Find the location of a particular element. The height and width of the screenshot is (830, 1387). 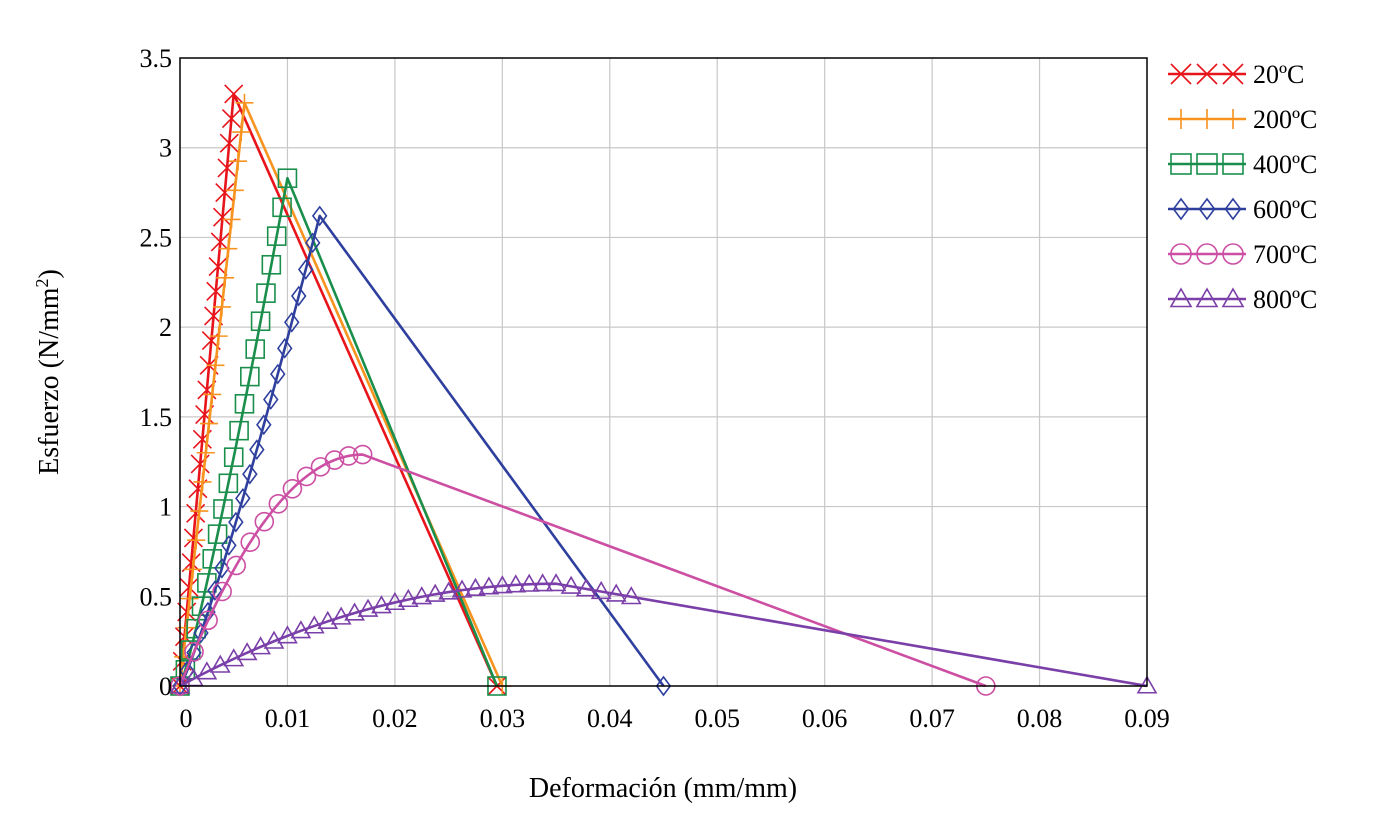

legend-label: 20ºC is located at coordinates (1278, 74).